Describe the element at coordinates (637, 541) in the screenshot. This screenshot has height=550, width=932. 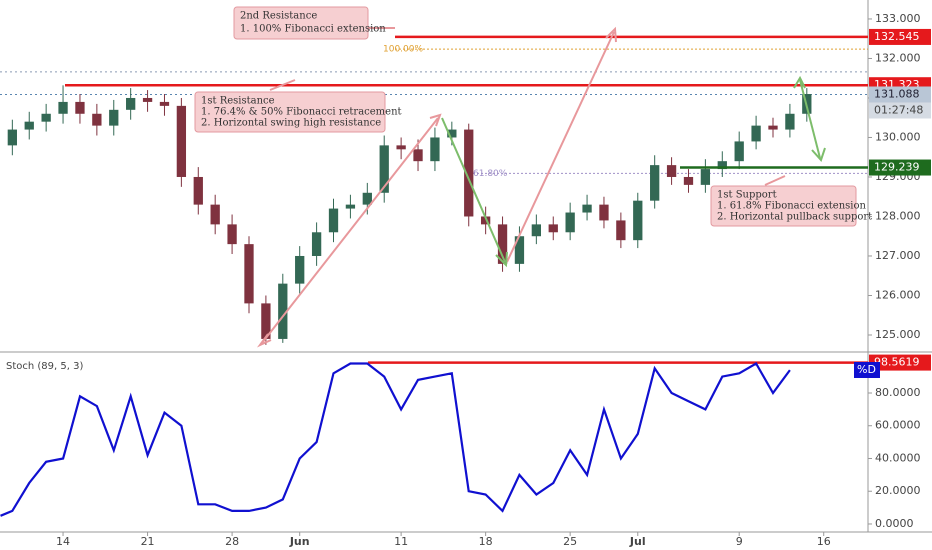
I see `x-tick-label: Jul` at that location.